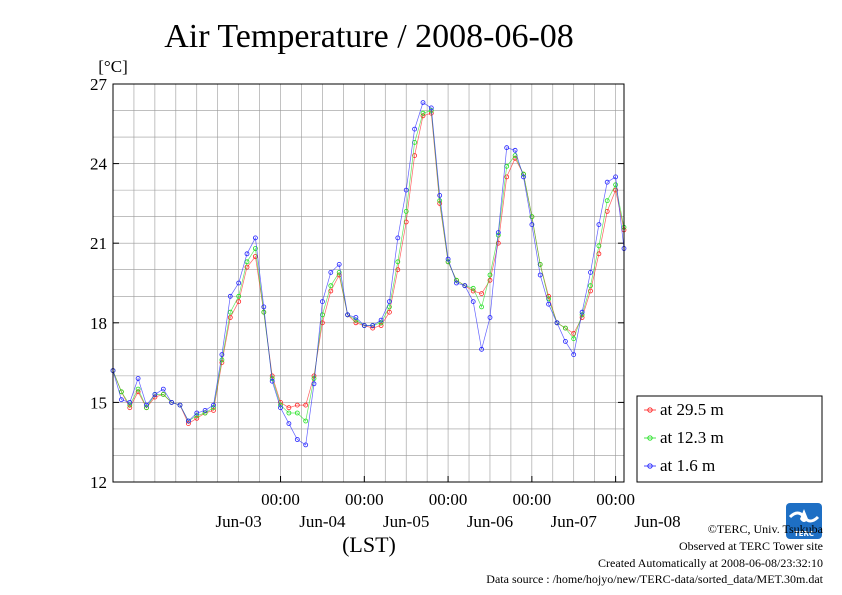 Image resolution: width=842 pixels, height=595 pixels. What do you see at coordinates (729, 439) in the screenshot?
I see `legend-box` at bounding box center [729, 439].